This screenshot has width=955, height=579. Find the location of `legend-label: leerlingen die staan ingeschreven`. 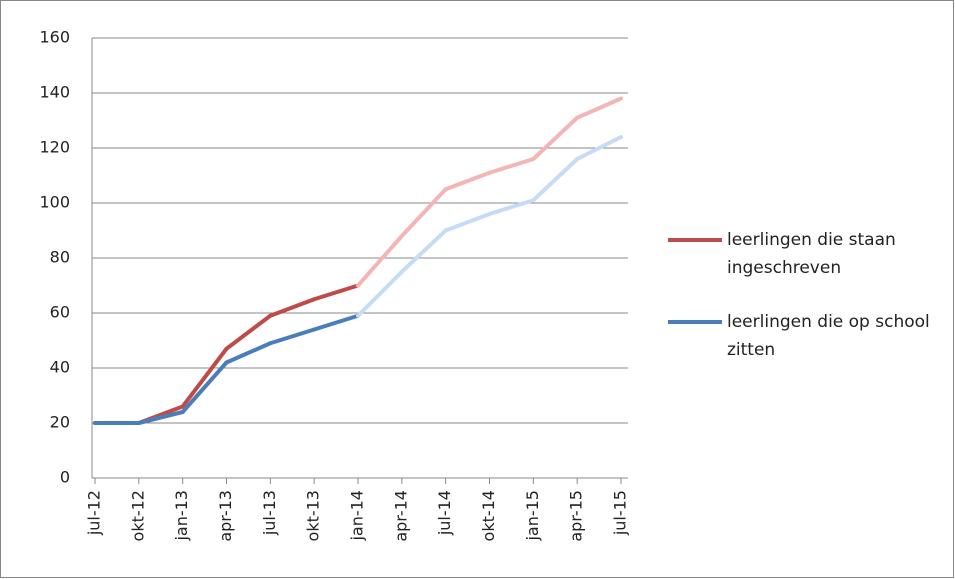

legend-label: leerlingen die staan ingeschreven is located at coordinates (811, 254).